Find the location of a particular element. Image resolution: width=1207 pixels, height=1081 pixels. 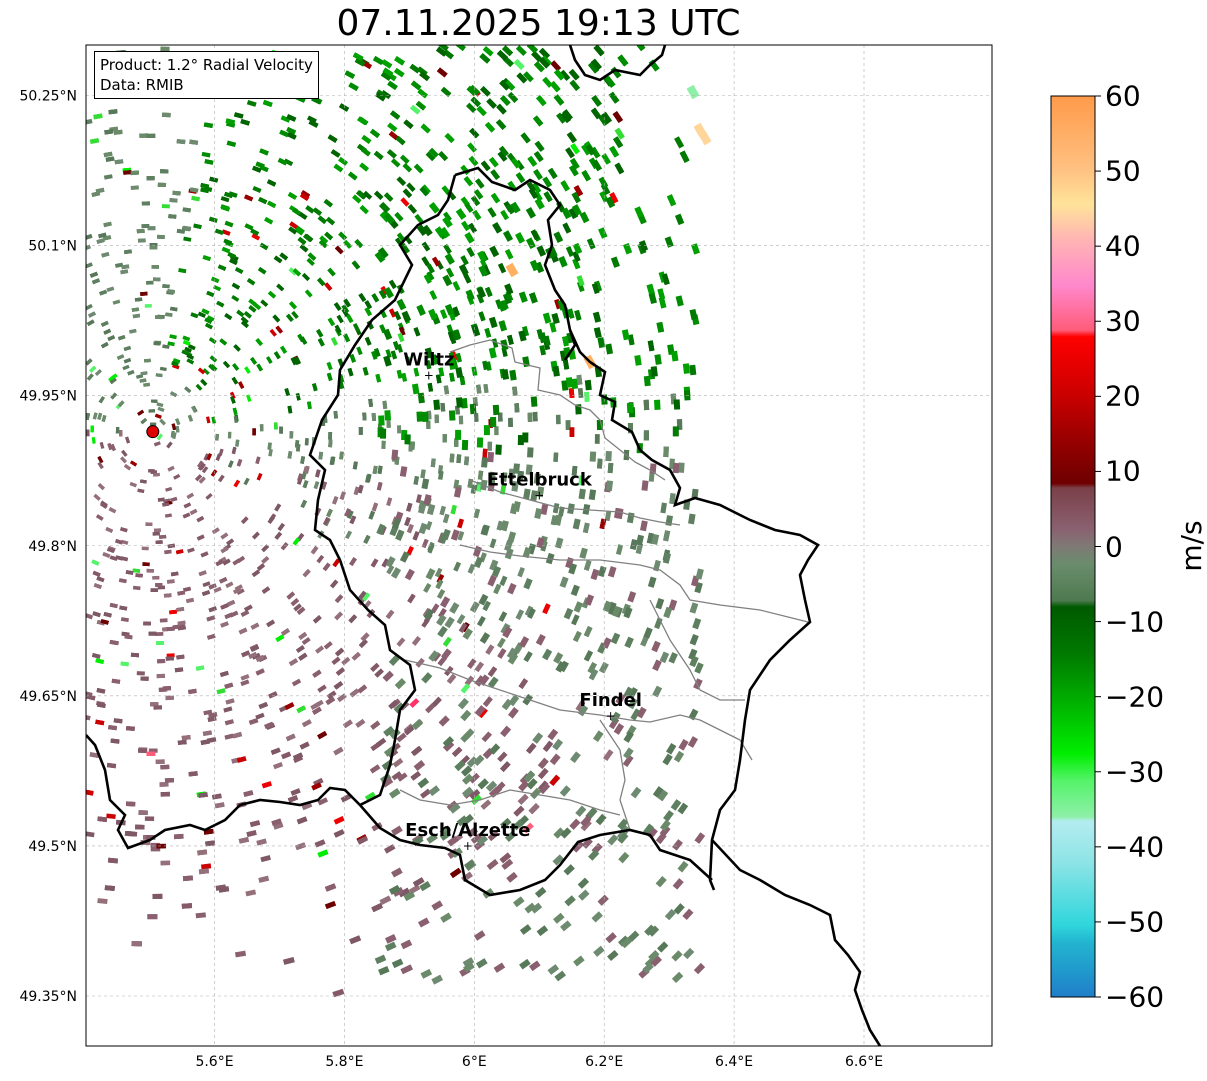

colorbar-tick-label: 10 is located at coordinates (1123, 471).